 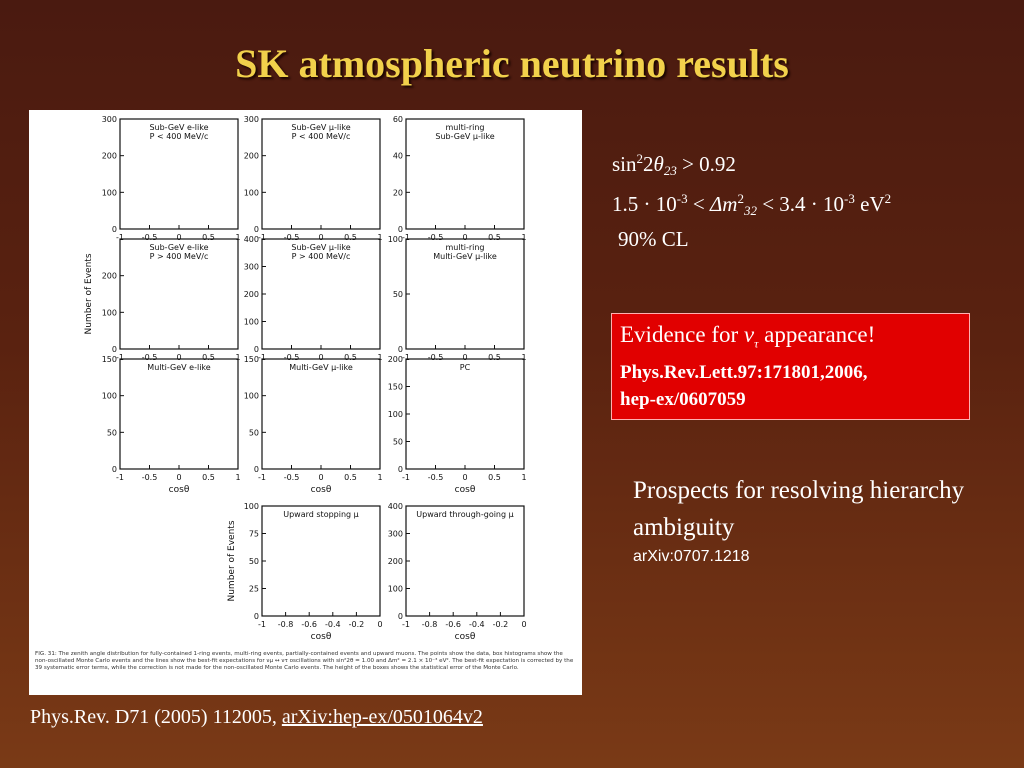 What do you see at coordinates (464, 514) in the screenshot?
I see `panel-title: Upward through-going μ` at bounding box center [464, 514].